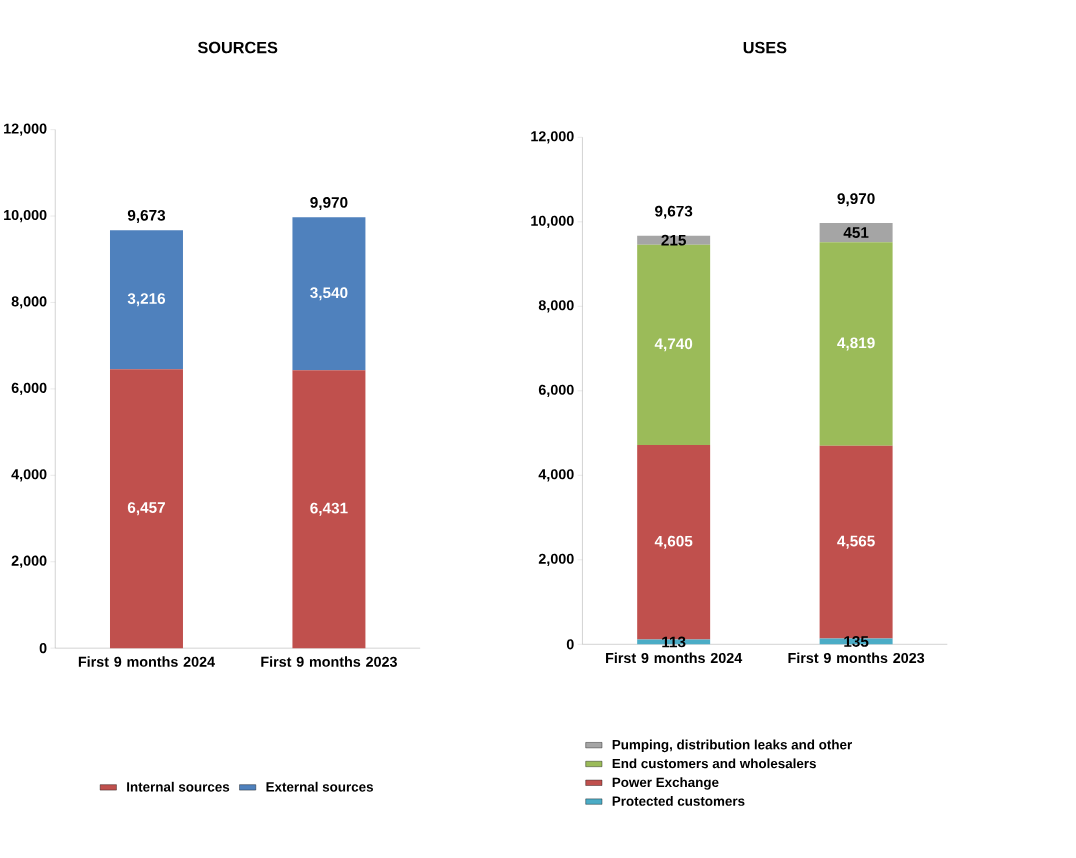 The width and height of the screenshot is (1076, 858). Describe the element at coordinates (673, 542) in the screenshot. I see `data-label: 4,605` at that location.